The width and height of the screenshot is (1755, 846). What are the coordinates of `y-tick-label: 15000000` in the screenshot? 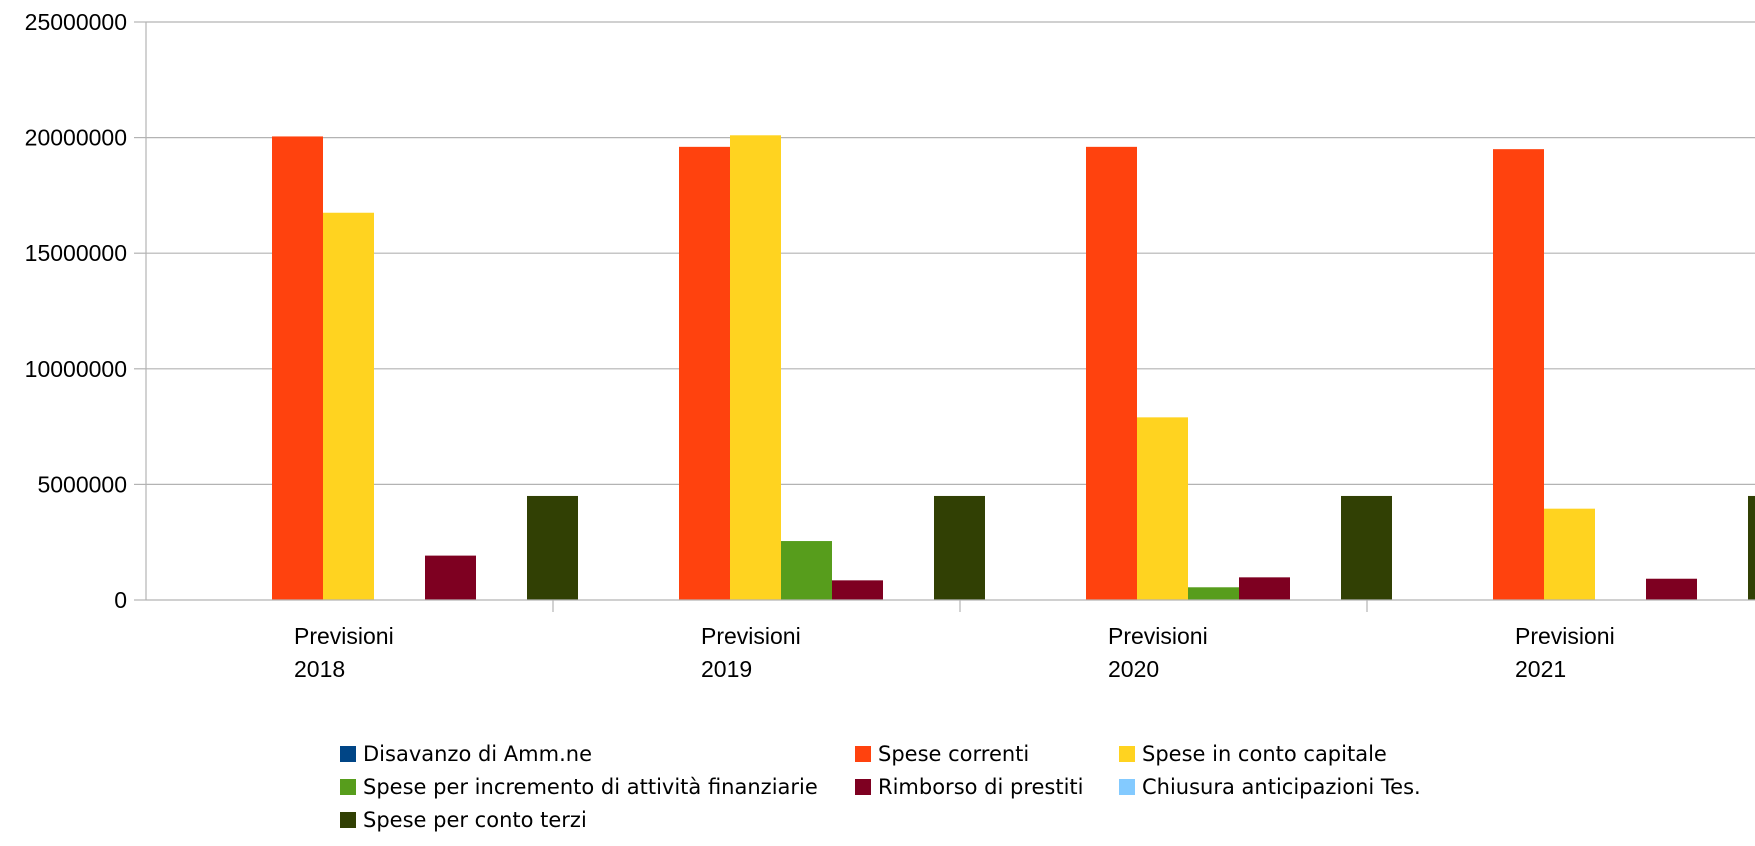 It's located at (76, 253).